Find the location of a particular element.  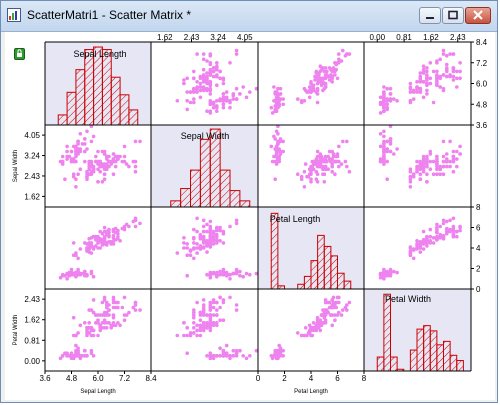

title-bar: ScatterMatri1 - Scatter Matrix * is located at coordinates (249, 16).